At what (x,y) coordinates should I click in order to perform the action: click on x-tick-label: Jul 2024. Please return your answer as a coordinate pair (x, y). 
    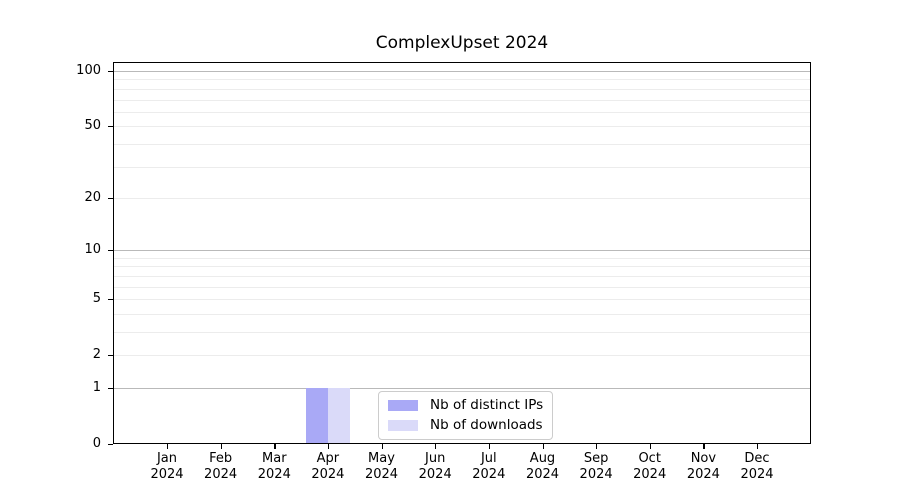
    Looking at the image, I should click on (489, 467).